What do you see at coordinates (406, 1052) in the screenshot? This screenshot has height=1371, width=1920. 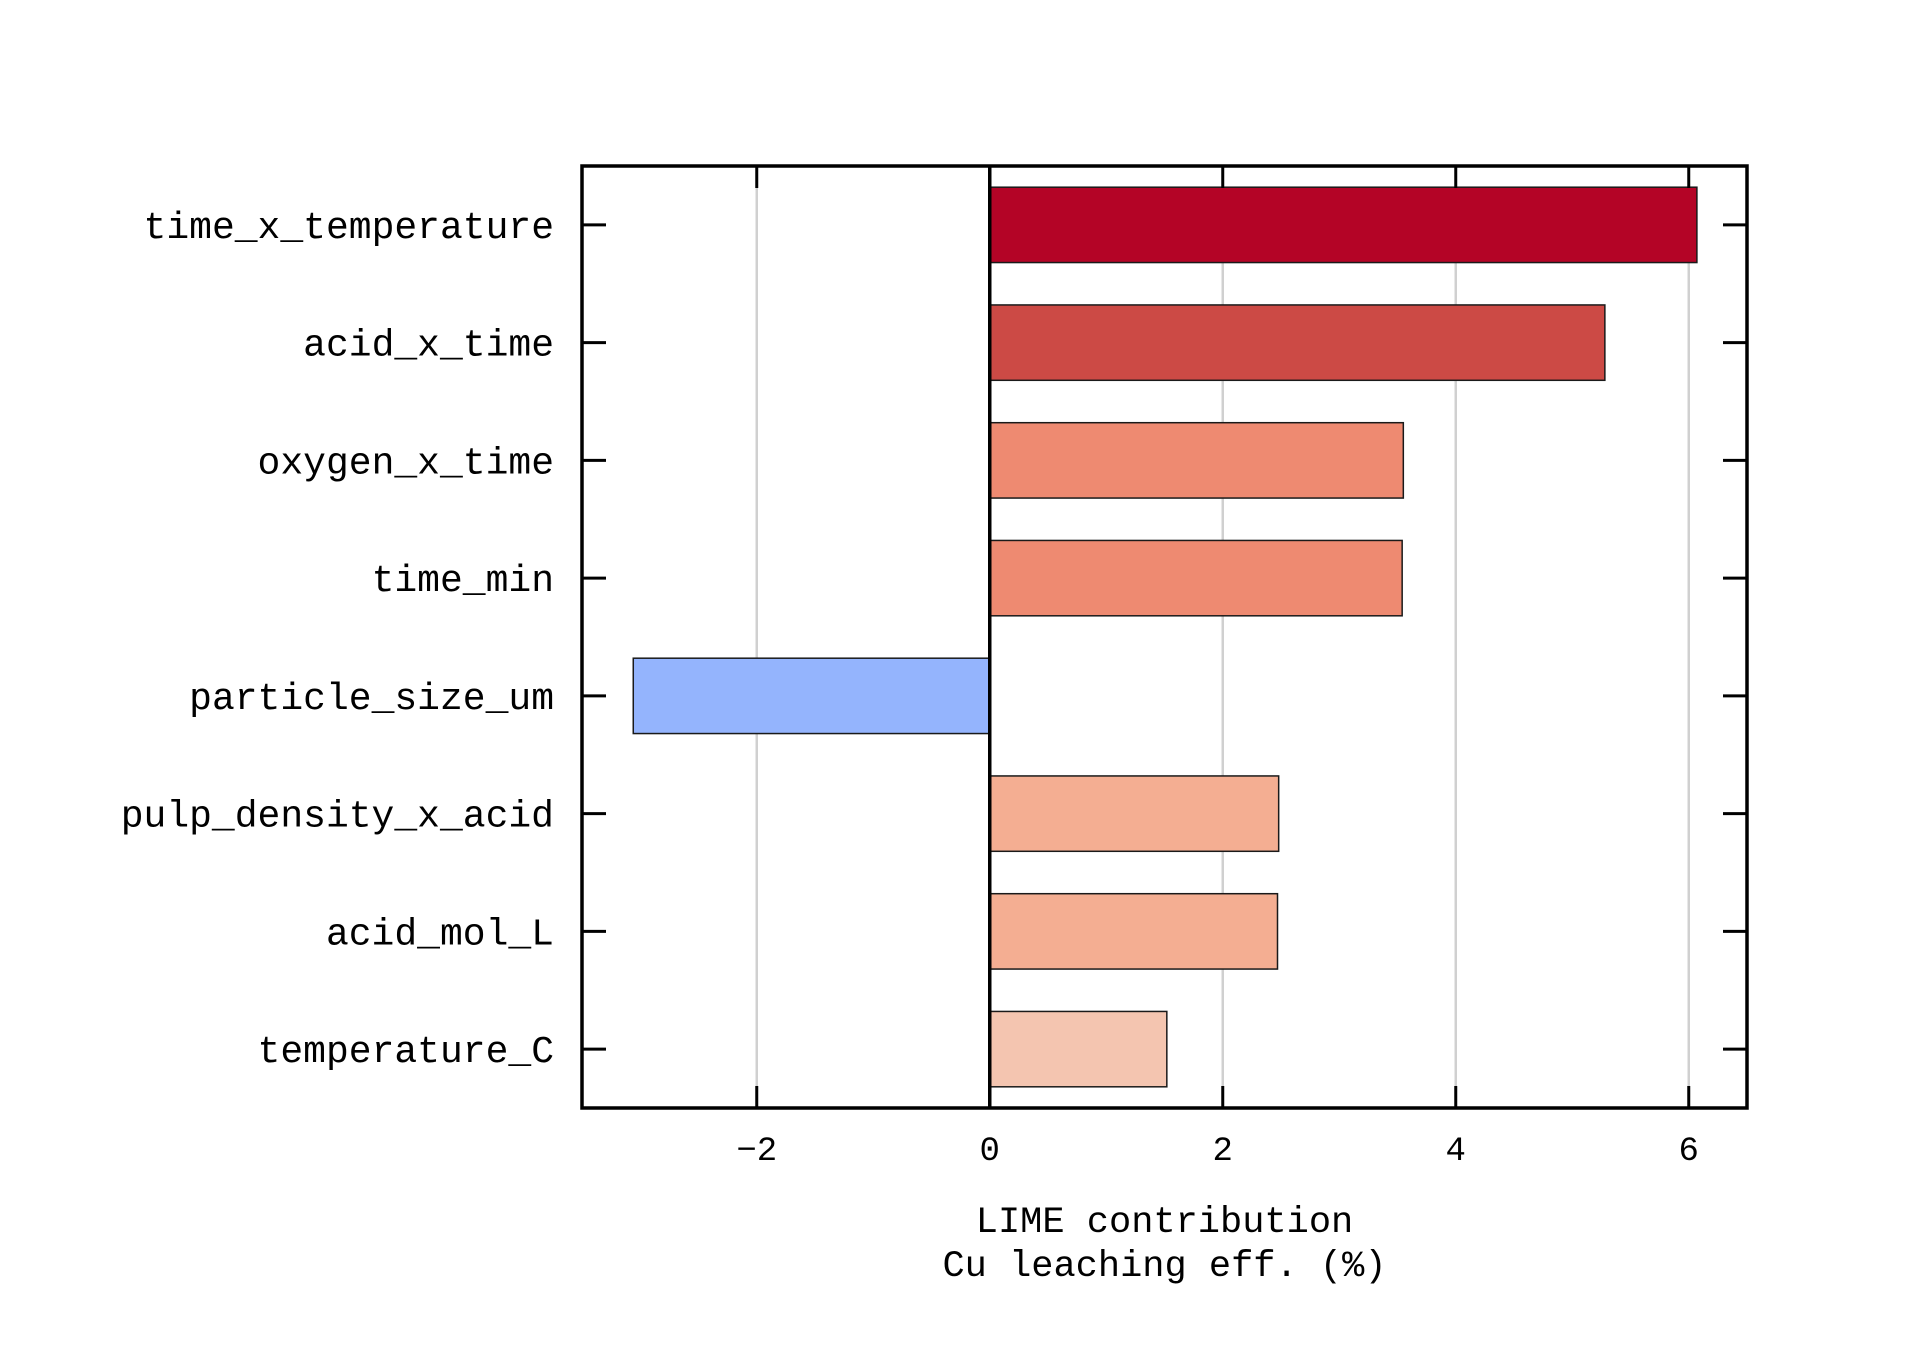 I see `y-tick-label: temperature_C` at bounding box center [406, 1052].